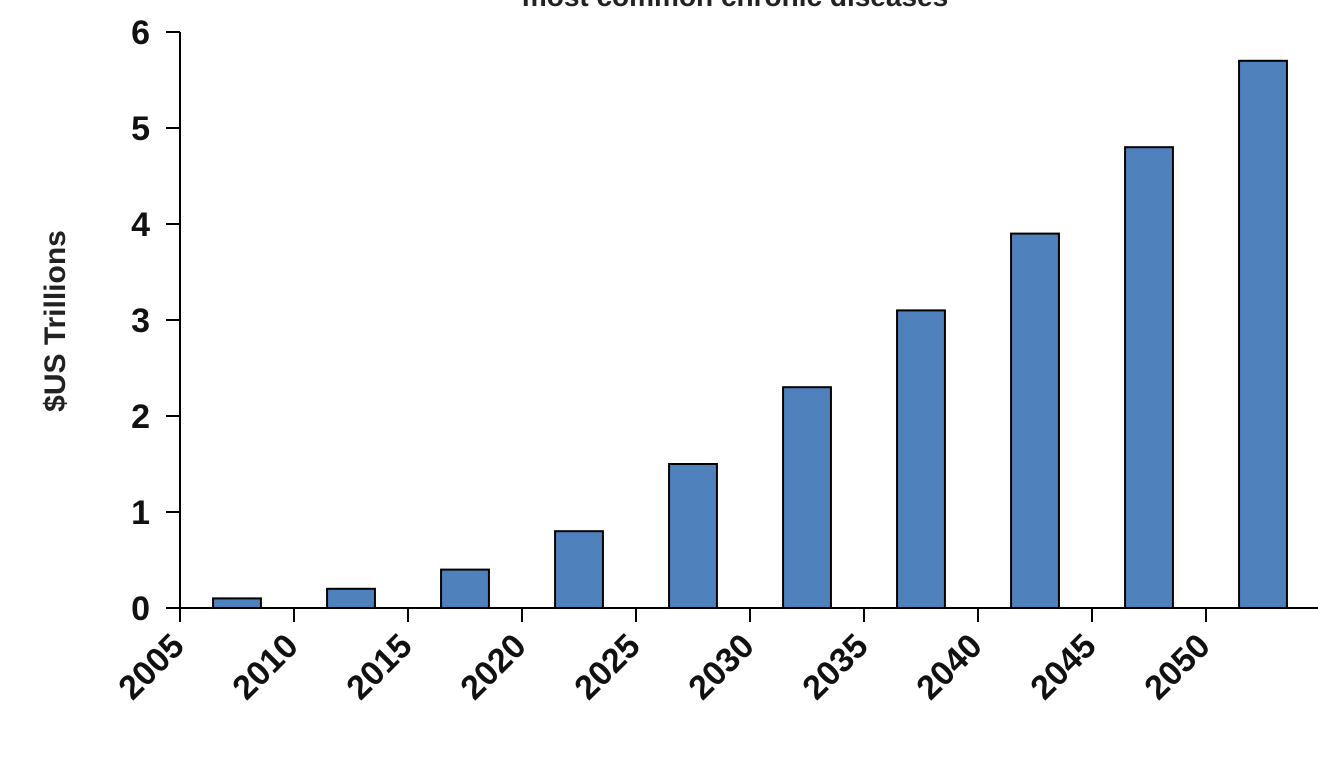  Describe the element at coordinates (721, 667) in the screenshot. I see `x-tick-label: 2030` at that location.